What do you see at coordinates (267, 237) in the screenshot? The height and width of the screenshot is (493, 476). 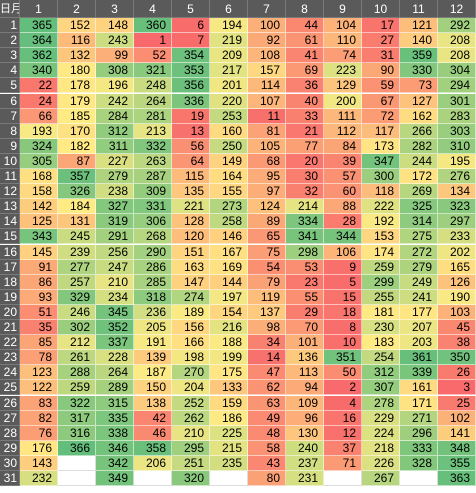 I see `heat-cell: 65` at bounding box center [267, 237].